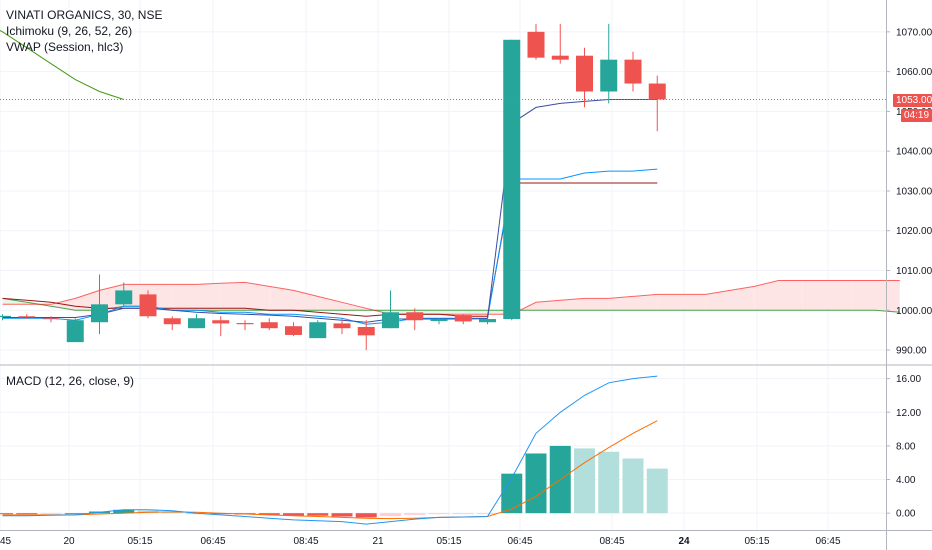 The image size is (932, 550). I want to click on vwap-legend: VWAP (Session, hlc3), so click(65, 47).